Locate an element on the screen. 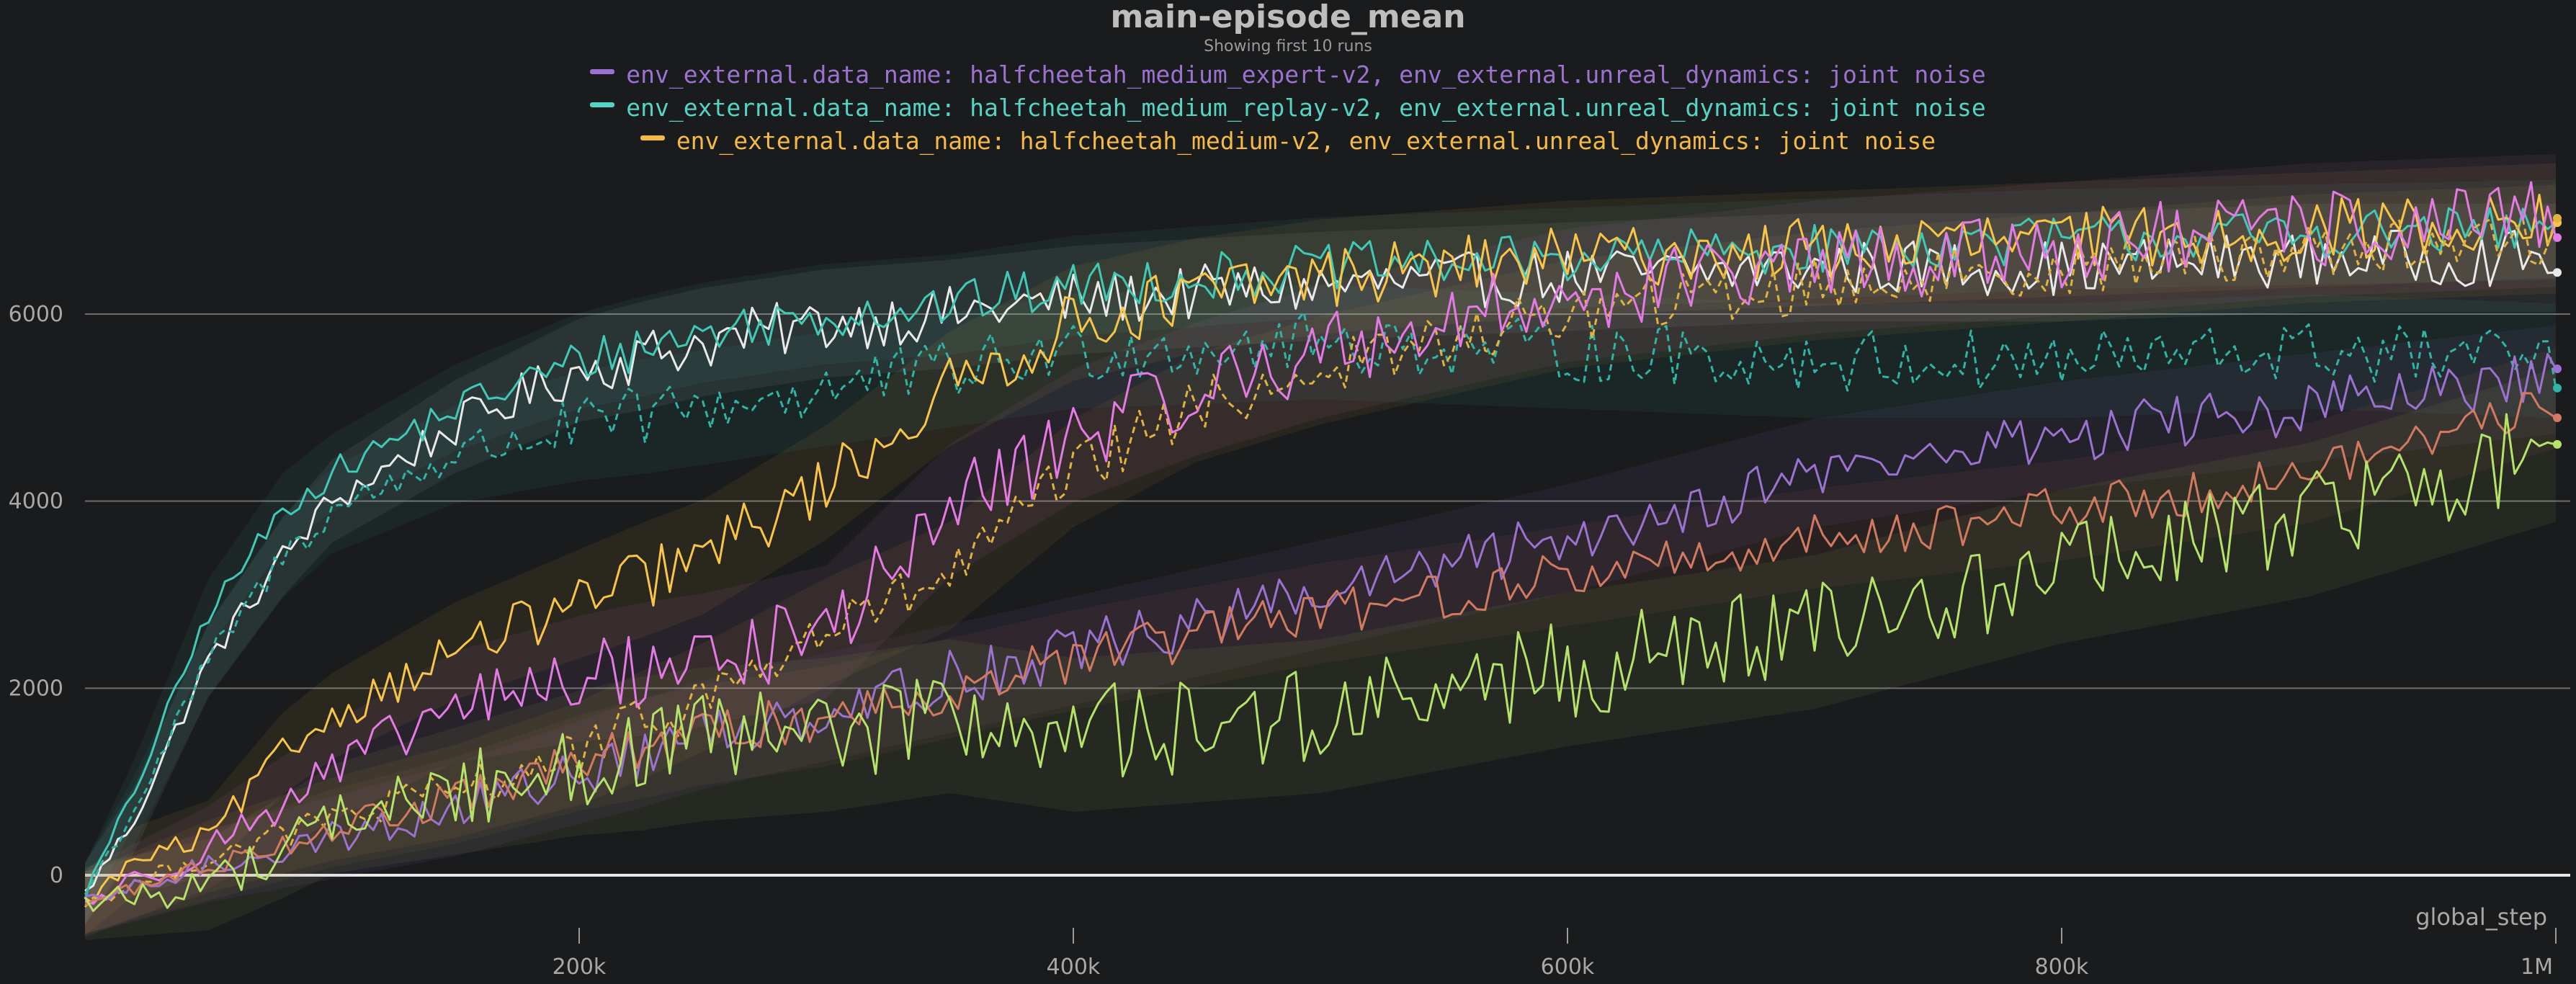 This screenshot has height=984, width=2576. y-tick-label: 6000 is located at coordinates (36, 314).